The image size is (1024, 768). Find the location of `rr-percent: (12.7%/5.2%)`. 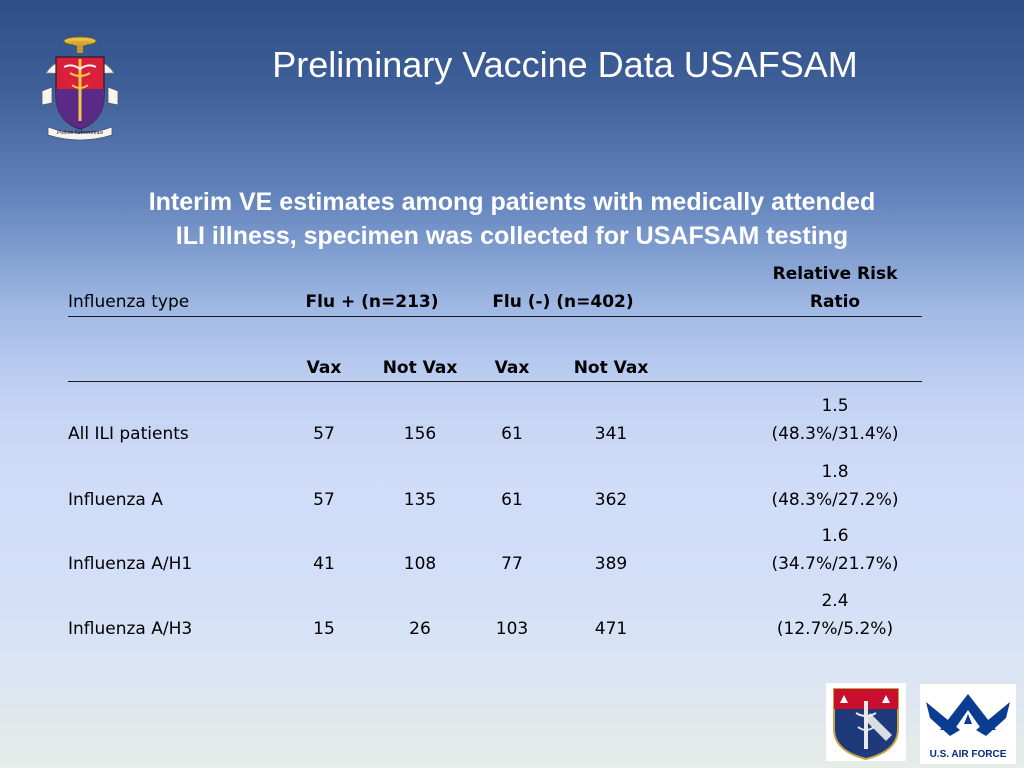

rr-percent: (12.7%/5.2%) is located at coordinates (835, 629).